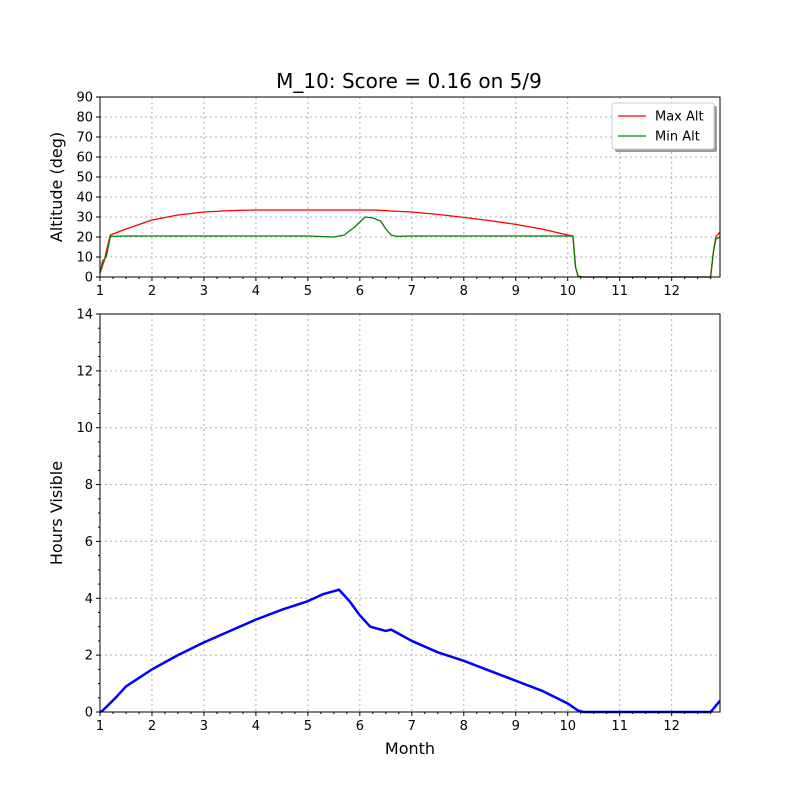 Image resolution: width=800 pixels, height=800 pixels. Describe the element at coordinates (410, 748) in the screenshot. I see `x-axis-label: Month` at that location.